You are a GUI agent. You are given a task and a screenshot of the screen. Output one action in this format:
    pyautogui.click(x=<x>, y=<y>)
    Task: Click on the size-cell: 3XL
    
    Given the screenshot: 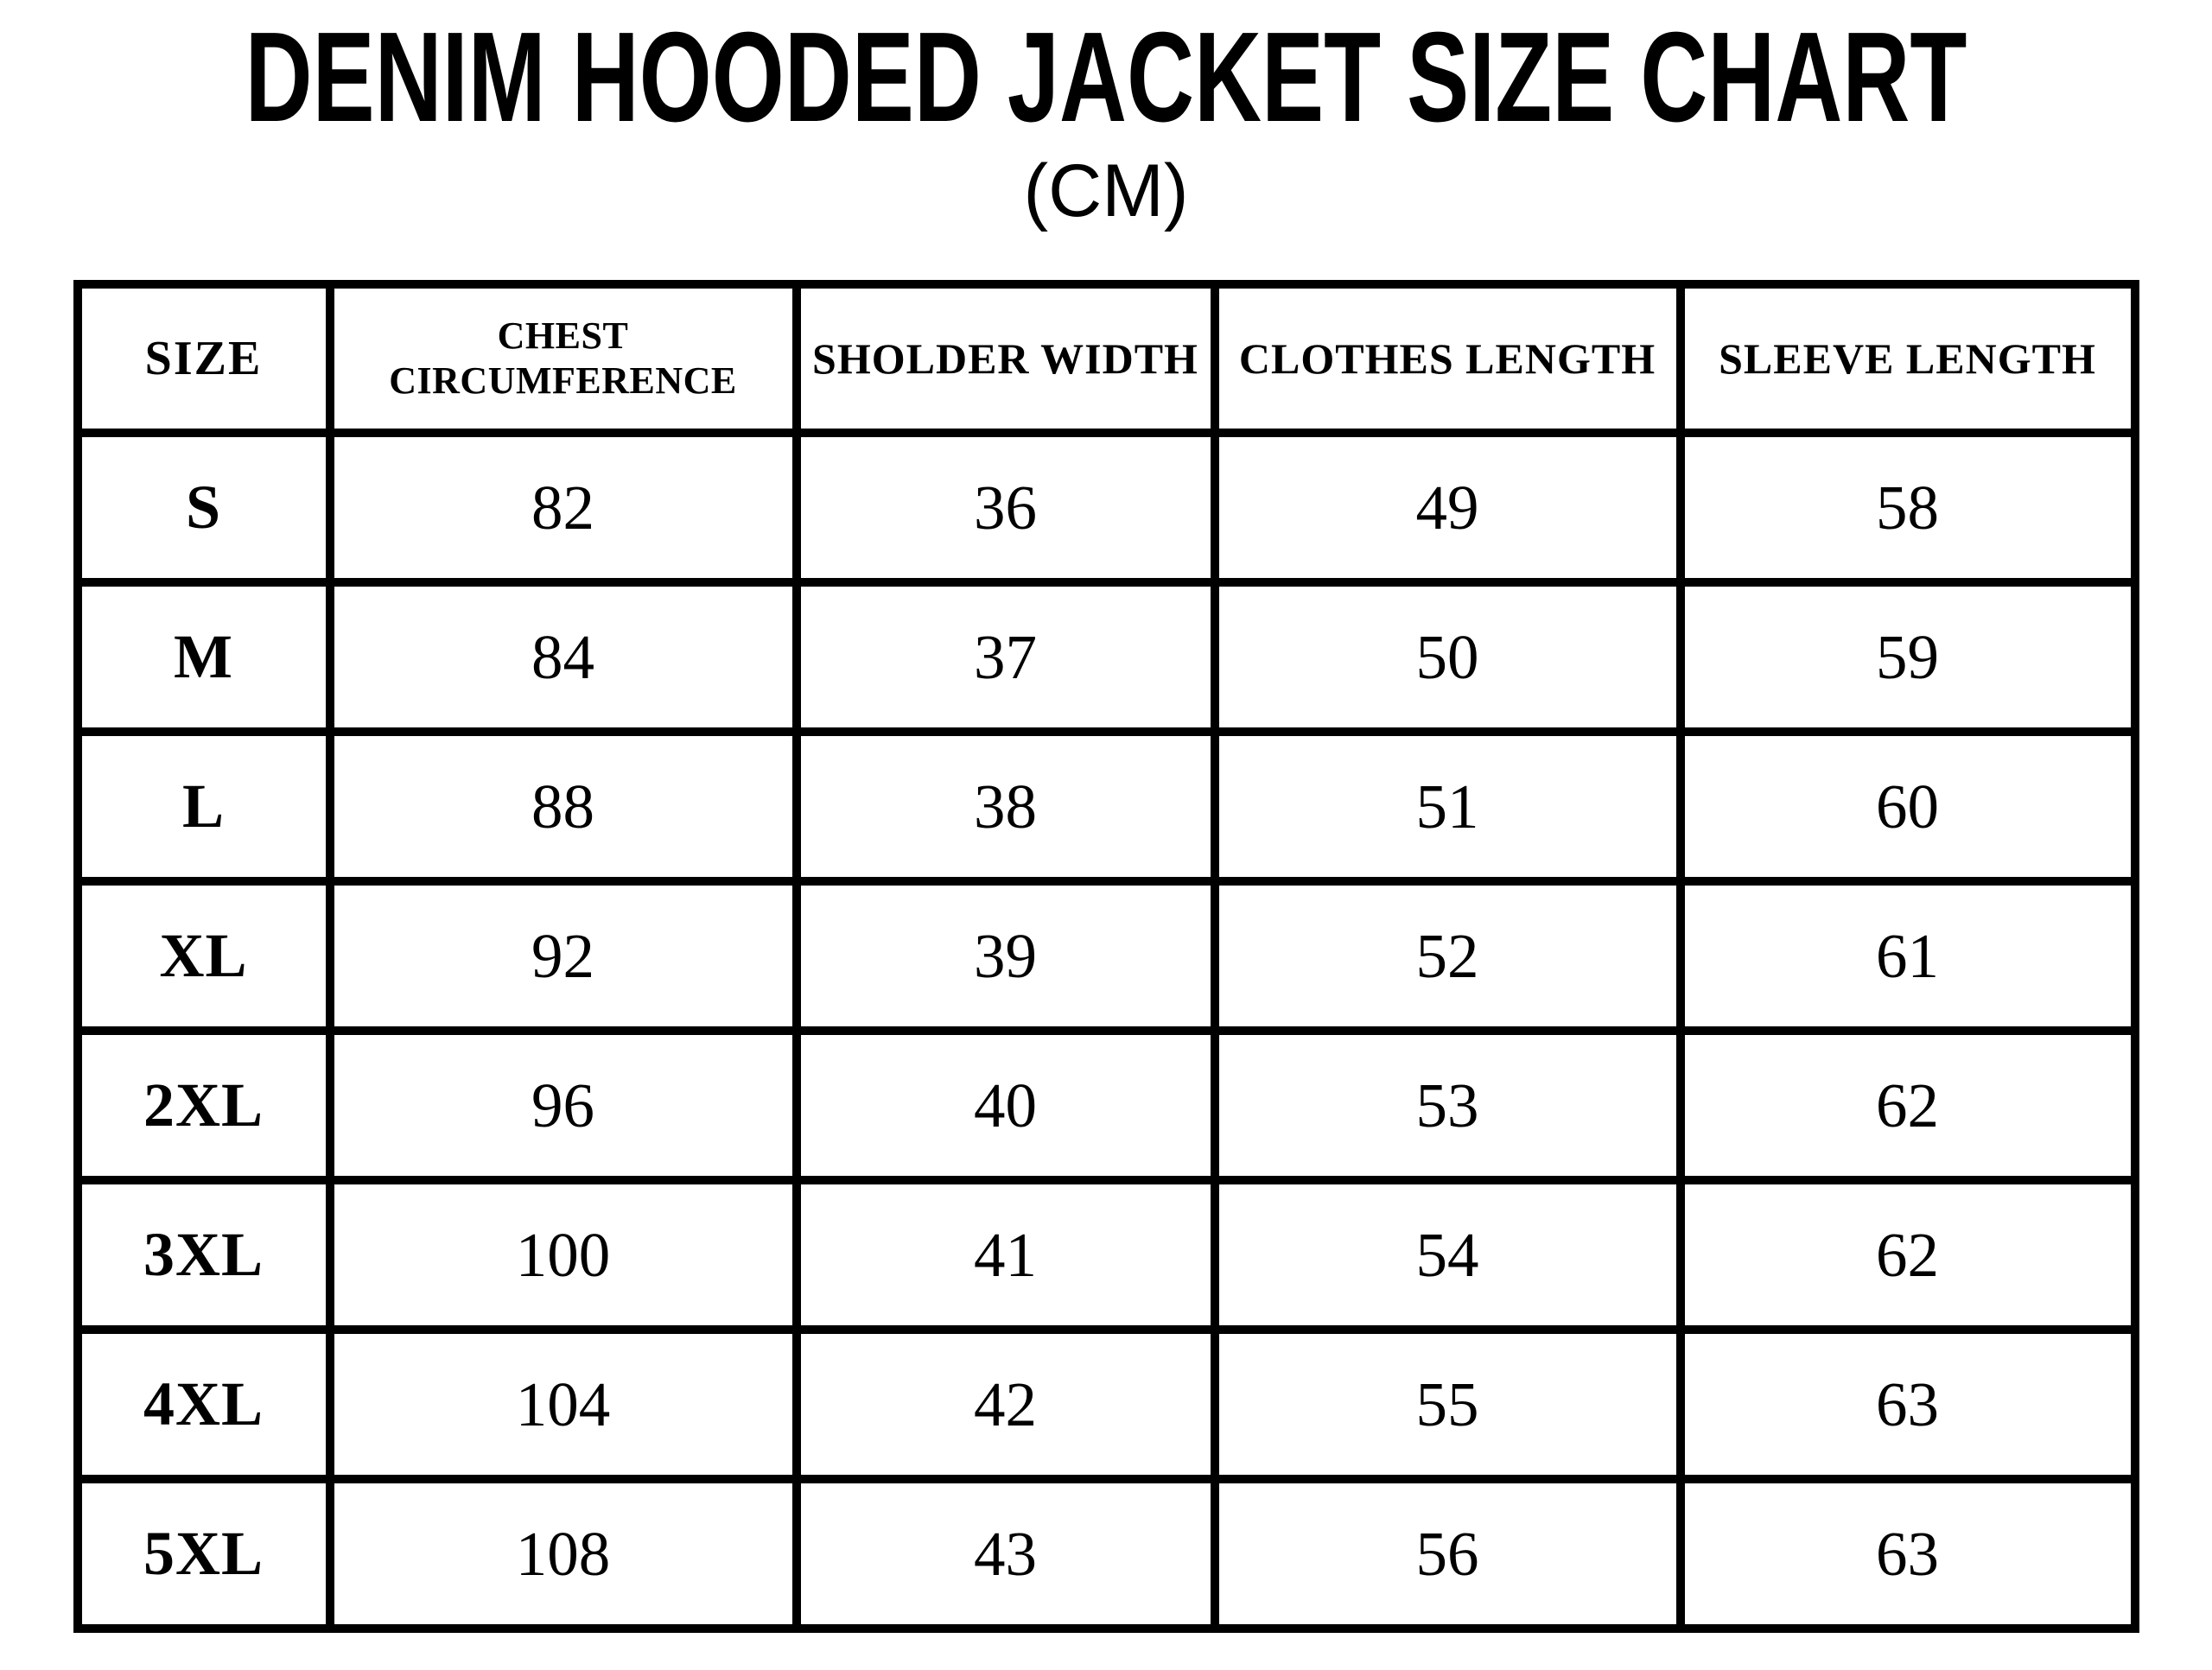 What is the action you would take?
    pyautogui.click(x=203, y=1255)
    